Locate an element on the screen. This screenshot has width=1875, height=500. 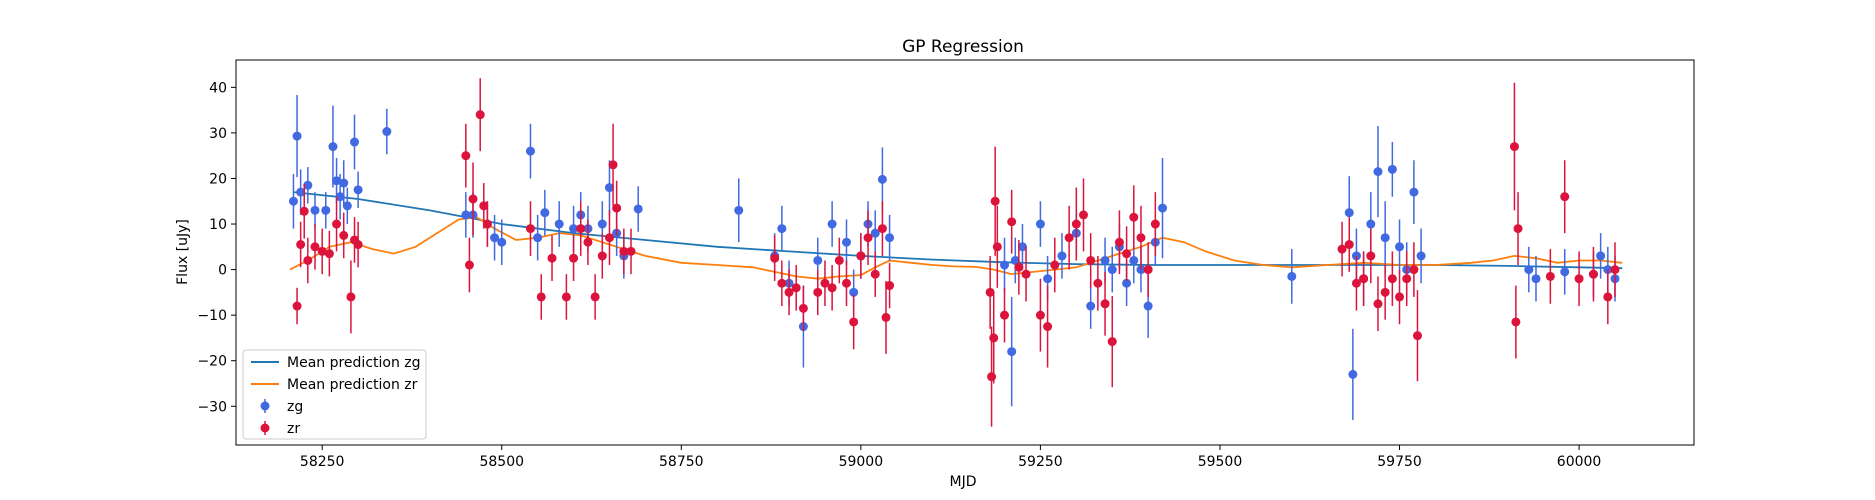
x-tick-label: 59250 is located at coordinates (1040, 462).